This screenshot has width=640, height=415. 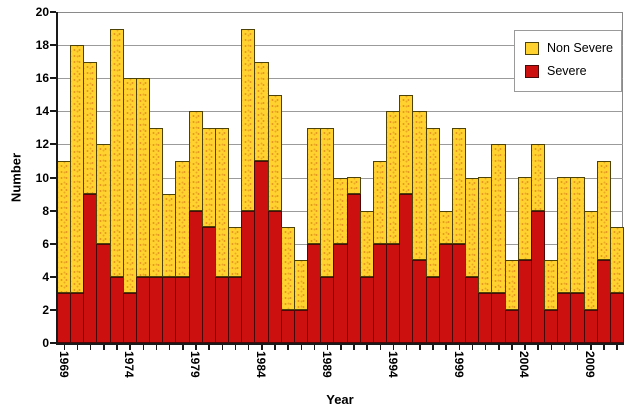 What do you see at coordinates (591, 177) in the screenshot?
I see `bar-2009` at bounding box center [591, 177].